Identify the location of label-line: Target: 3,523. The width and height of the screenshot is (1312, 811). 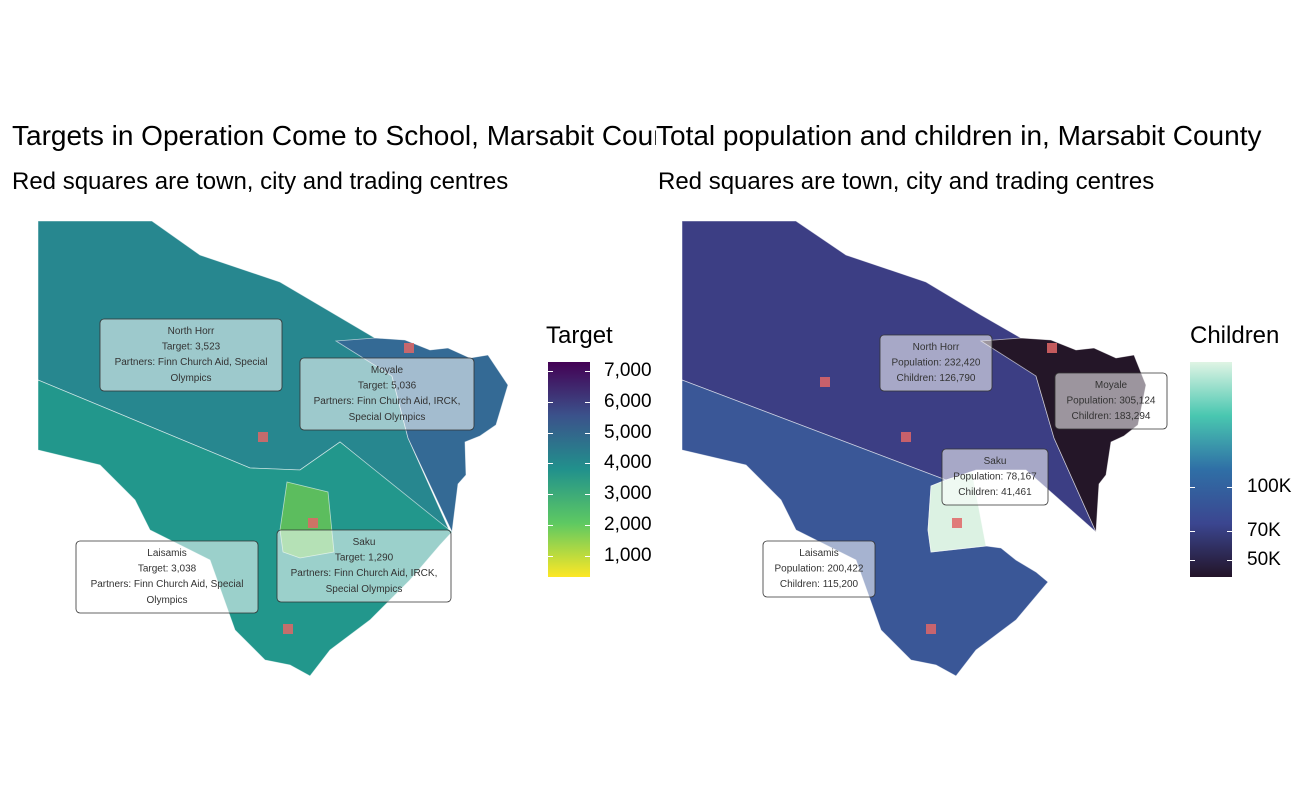
(191, 347).